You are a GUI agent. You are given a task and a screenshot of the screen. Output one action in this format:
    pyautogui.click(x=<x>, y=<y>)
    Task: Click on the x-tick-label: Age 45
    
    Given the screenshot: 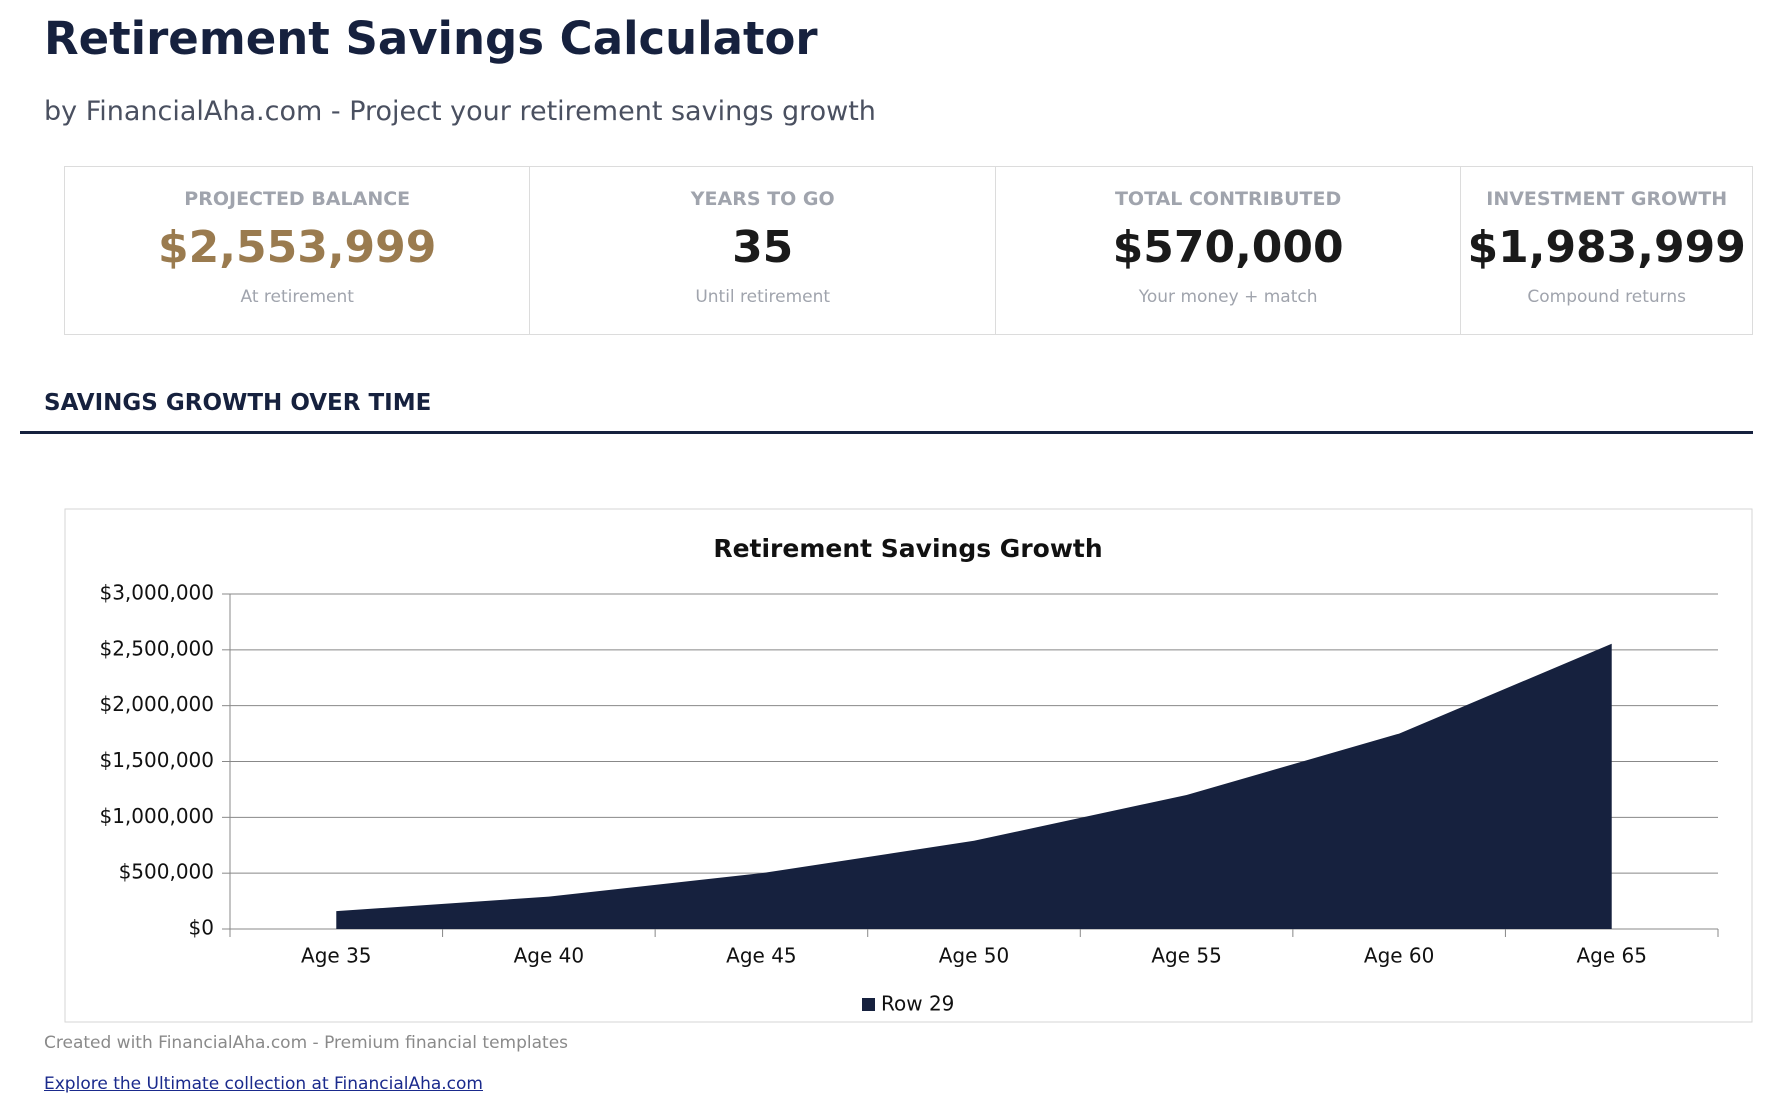 What is the action you would take?
    pyautogui.click(x=761, y=956)
    